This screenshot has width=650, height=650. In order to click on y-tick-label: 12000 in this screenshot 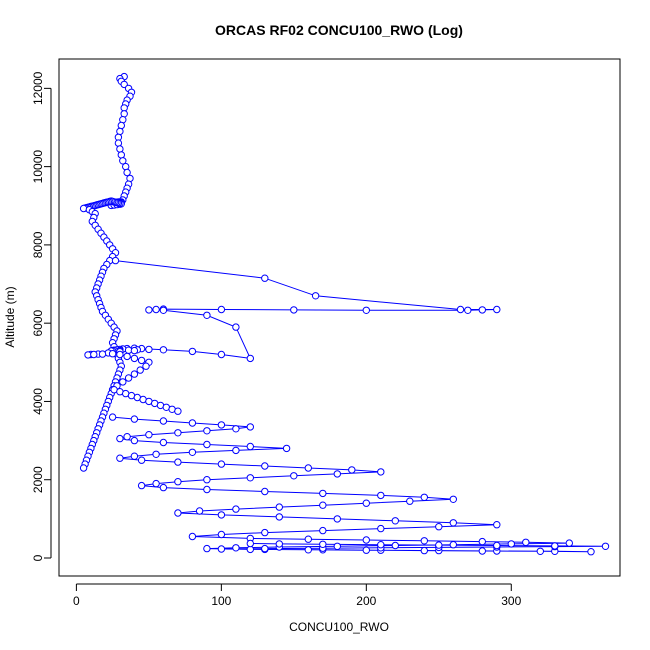, I will do `click(38, 88)`.